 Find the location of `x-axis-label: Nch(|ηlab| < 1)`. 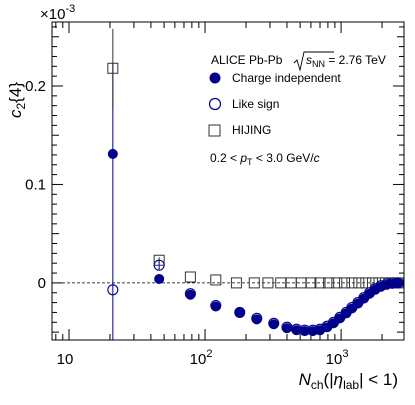

x-axis-label: Nch(|ηlab| < 1) is located at coordinates (348, 381).